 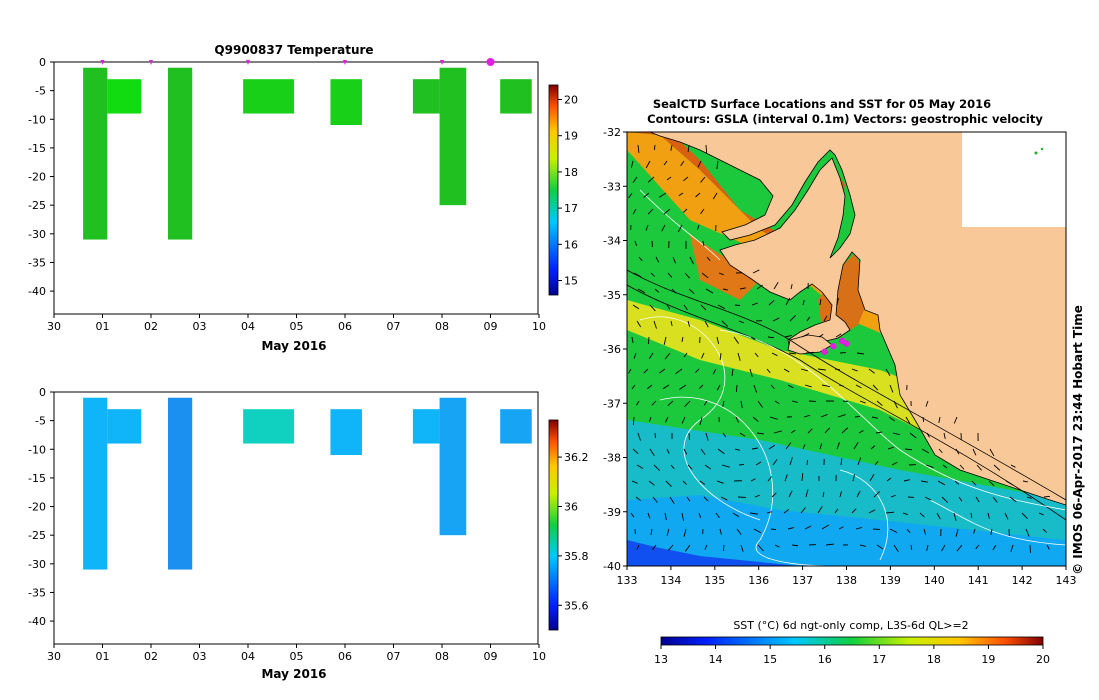 What do you see at coordinates (571, 244) in the screenshot?
I see `t-cb-tick-label: 16` at bounding box center [571, 244].